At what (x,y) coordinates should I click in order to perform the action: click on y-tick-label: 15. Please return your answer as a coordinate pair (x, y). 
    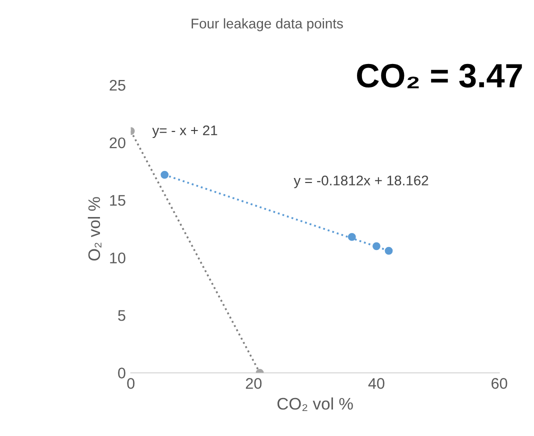
    Looking at the image, I should click on (118, 200).